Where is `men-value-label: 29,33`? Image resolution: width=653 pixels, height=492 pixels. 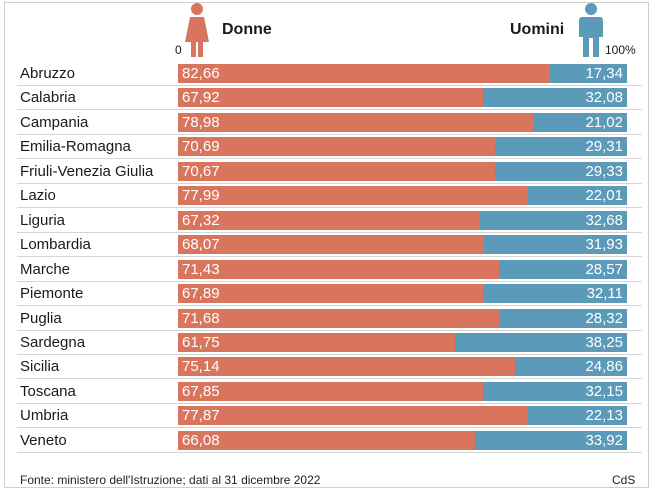 men-value-label: 29,33 is located at coordinates (604, 171).